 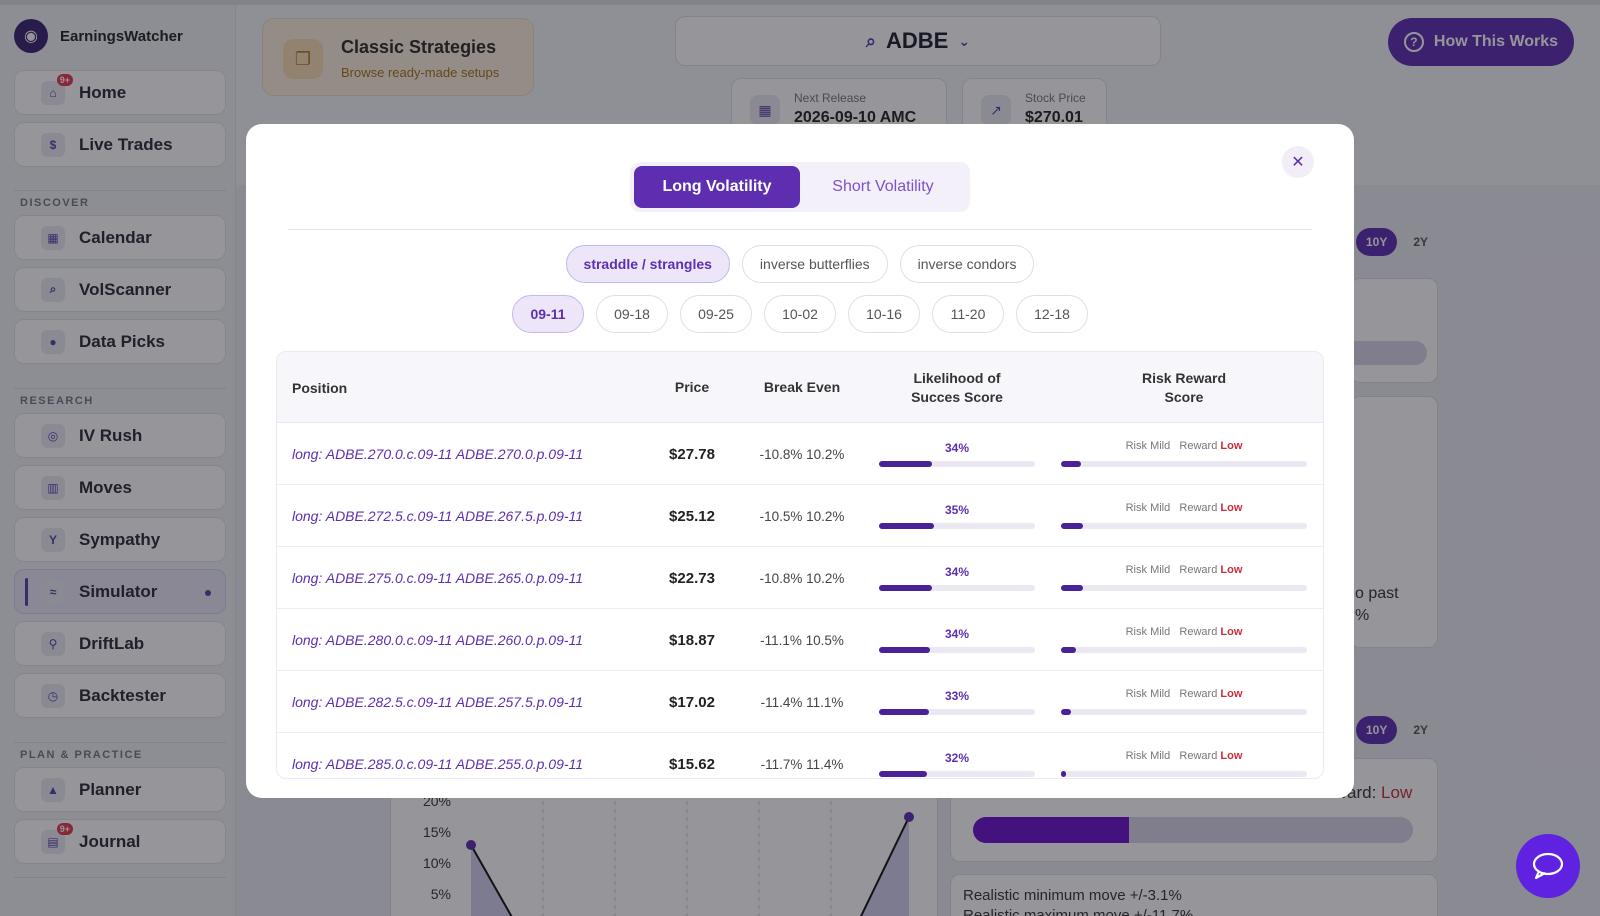 I want to click on stock-price-label: Stock Price, so click(x=1055, y=98).